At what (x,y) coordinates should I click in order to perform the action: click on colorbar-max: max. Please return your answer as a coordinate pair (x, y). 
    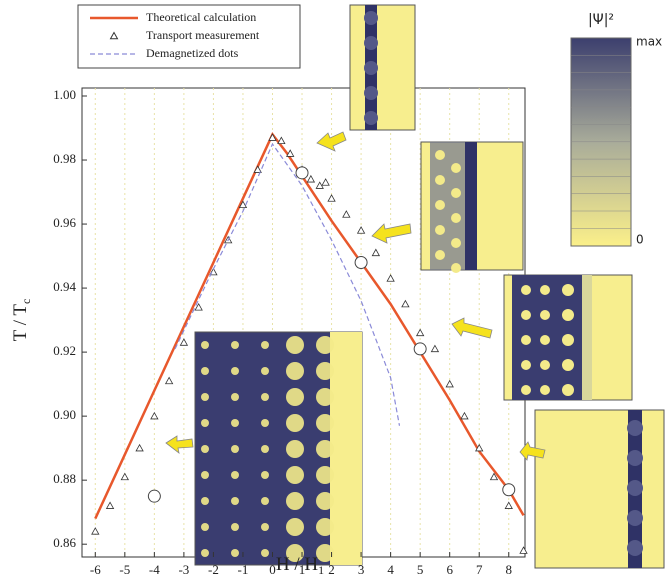
    Looking at the image, I should click on (649, 42).